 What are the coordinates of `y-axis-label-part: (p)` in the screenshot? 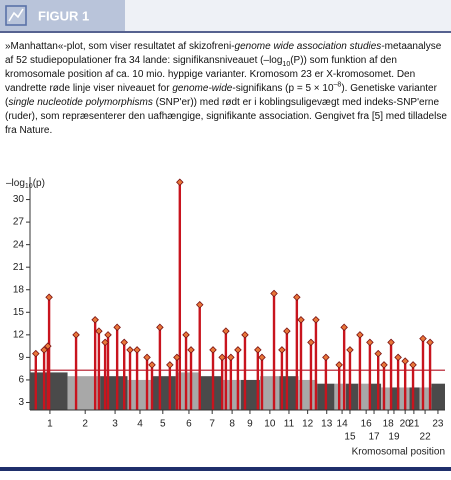 It's located at (39, 183).